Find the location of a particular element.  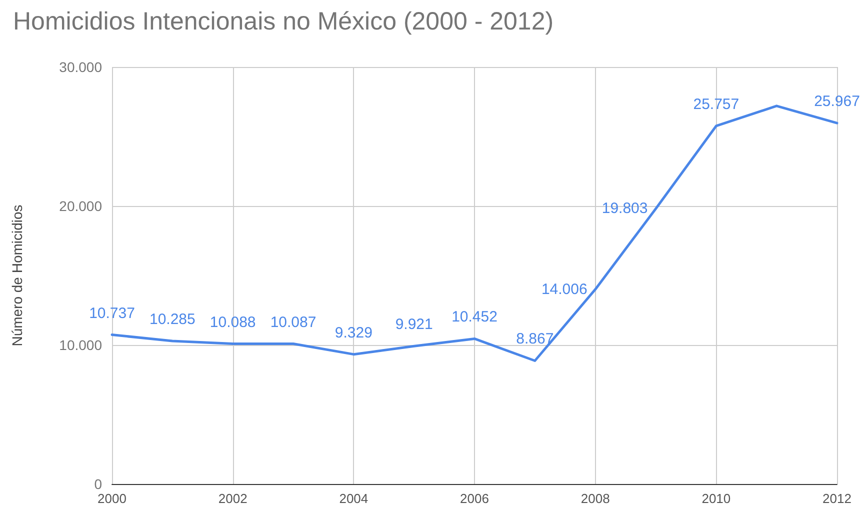

data-label: 10.452 is located at coordinates (475, 317).